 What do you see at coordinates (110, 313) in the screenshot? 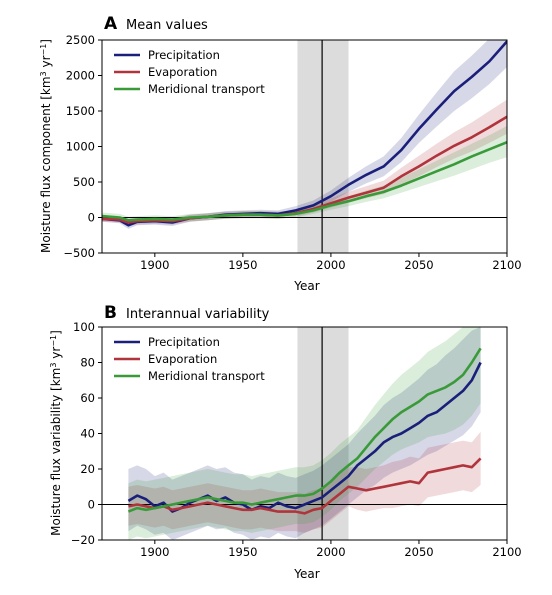
I see `panel-b-letter: B` at bounding box center [110, 313].